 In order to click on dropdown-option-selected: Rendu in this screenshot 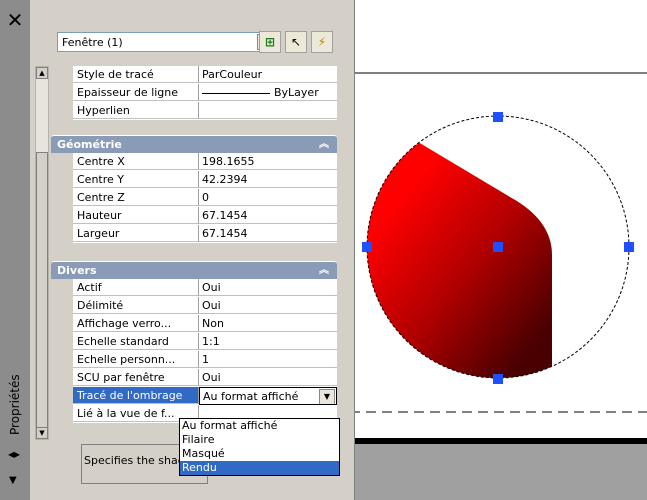, I will do `click(259, 468)`.